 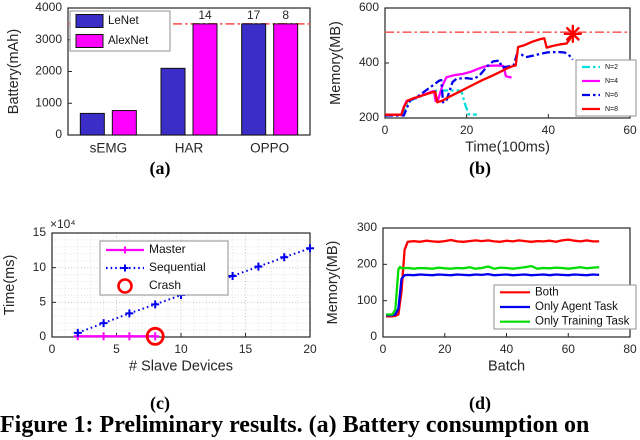 What do you see at coordinates (165, 285) in the screenshot?
I see `legend-label: Crash` at bounding box center [165, 285].